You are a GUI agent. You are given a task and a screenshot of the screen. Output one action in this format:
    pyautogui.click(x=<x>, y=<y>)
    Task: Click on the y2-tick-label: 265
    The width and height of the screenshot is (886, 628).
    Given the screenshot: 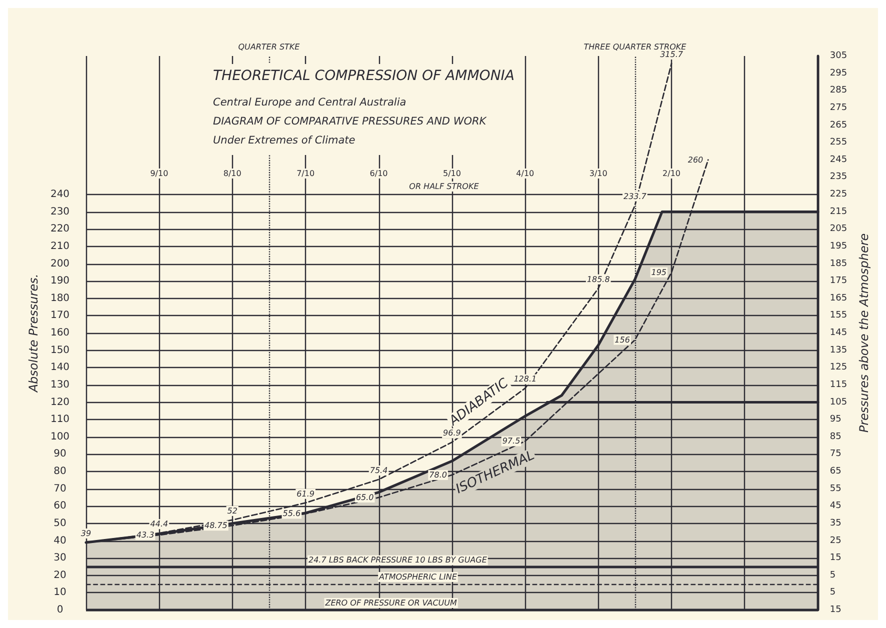 What is the action you would take?
    pyautogui.click(x=839, y=125)
    